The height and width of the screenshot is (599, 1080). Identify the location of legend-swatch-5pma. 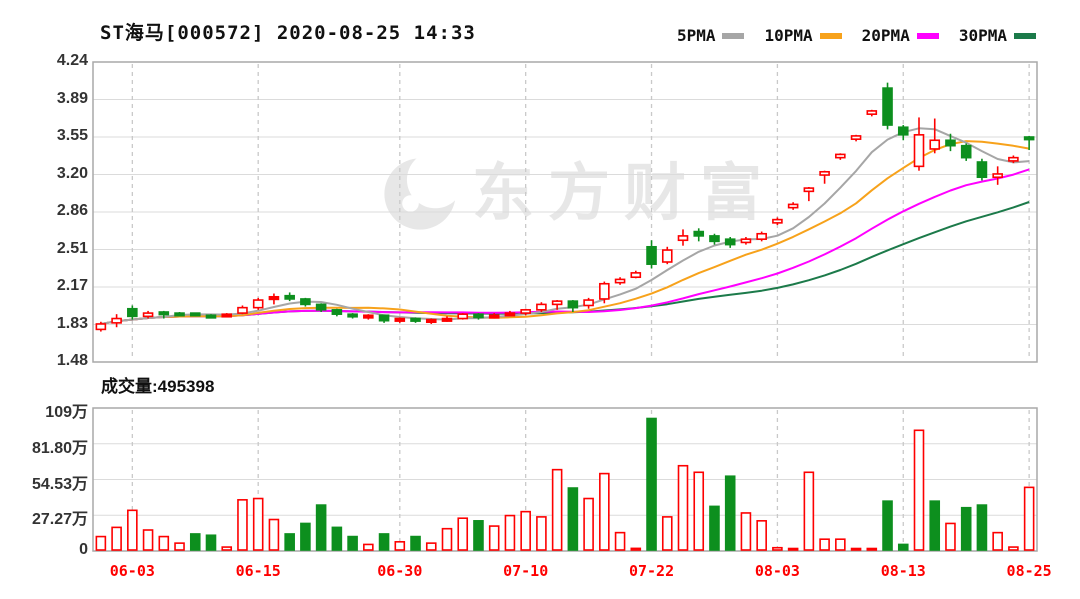
(733, 35).